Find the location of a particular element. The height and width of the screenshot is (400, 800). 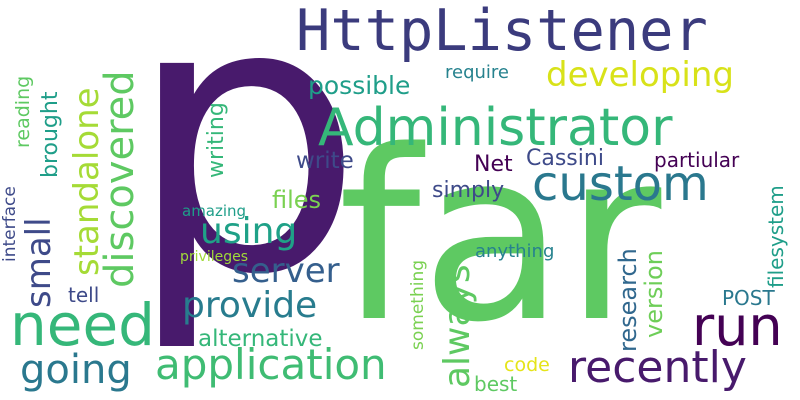

word-files: files is located at coordinates (297, 200).